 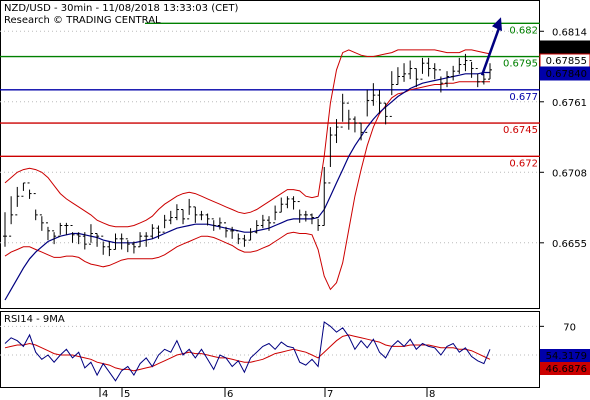 I want to click on rsi-line, so click(x=247, y=351).